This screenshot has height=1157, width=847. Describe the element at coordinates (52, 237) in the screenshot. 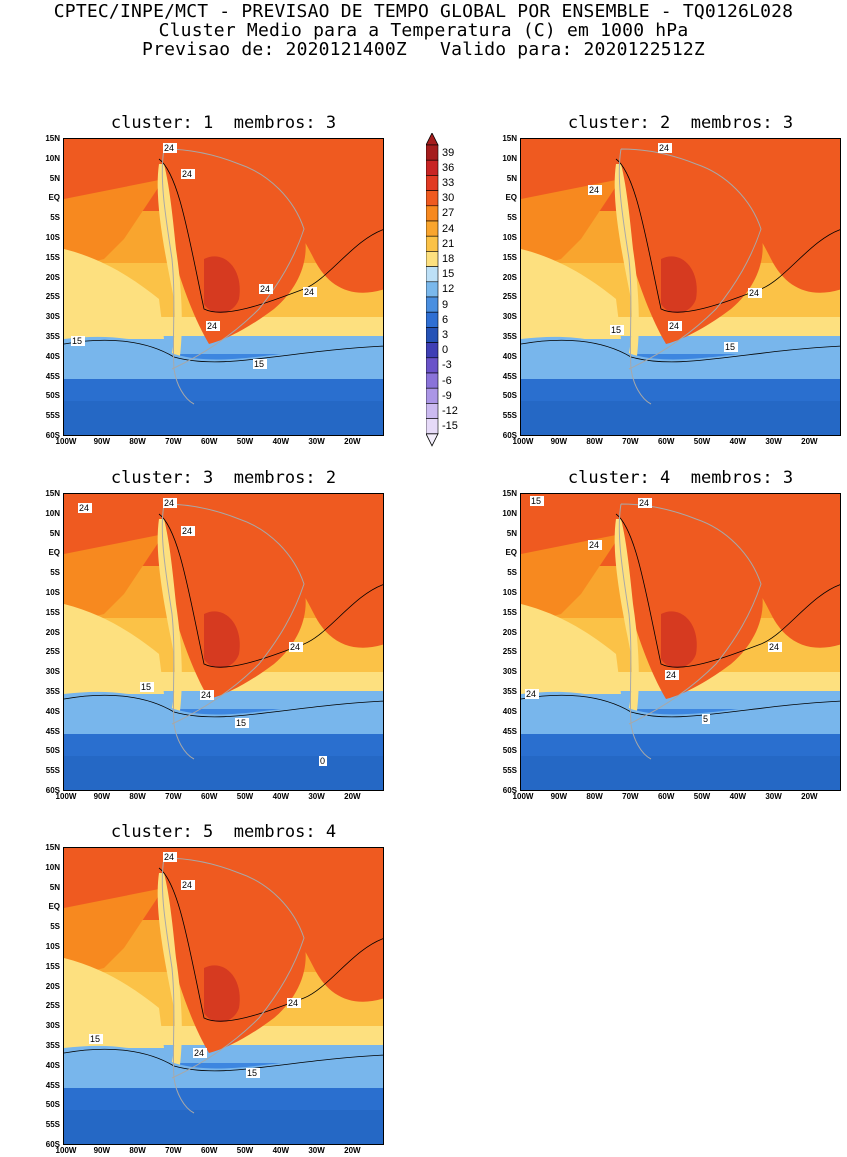

I see `lat-tick-label: 10S` at that location.